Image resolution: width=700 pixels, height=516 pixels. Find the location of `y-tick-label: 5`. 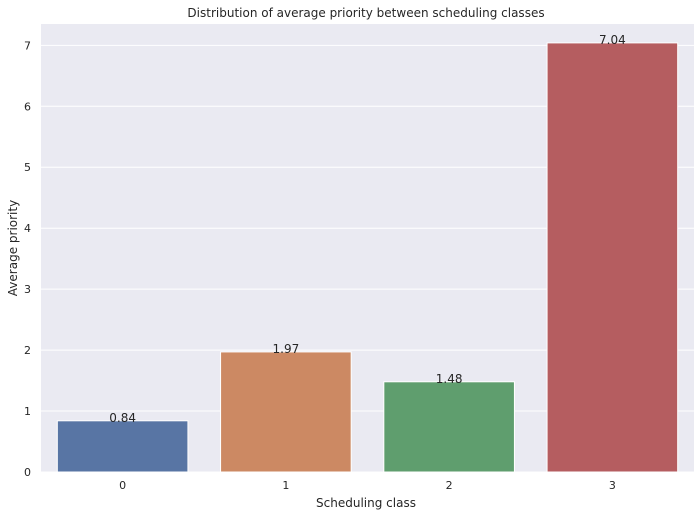

y-tick-label: 5 is located at coordinates (27, 167).